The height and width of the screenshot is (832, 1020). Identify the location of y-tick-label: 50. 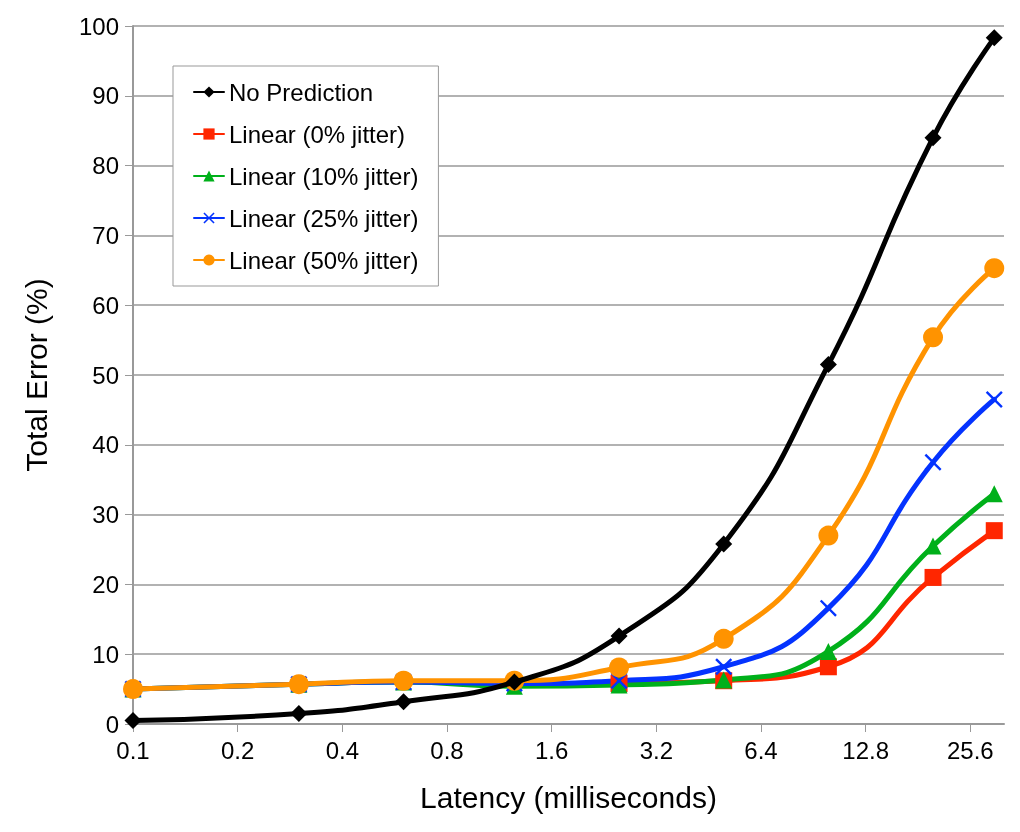
(105, 375).